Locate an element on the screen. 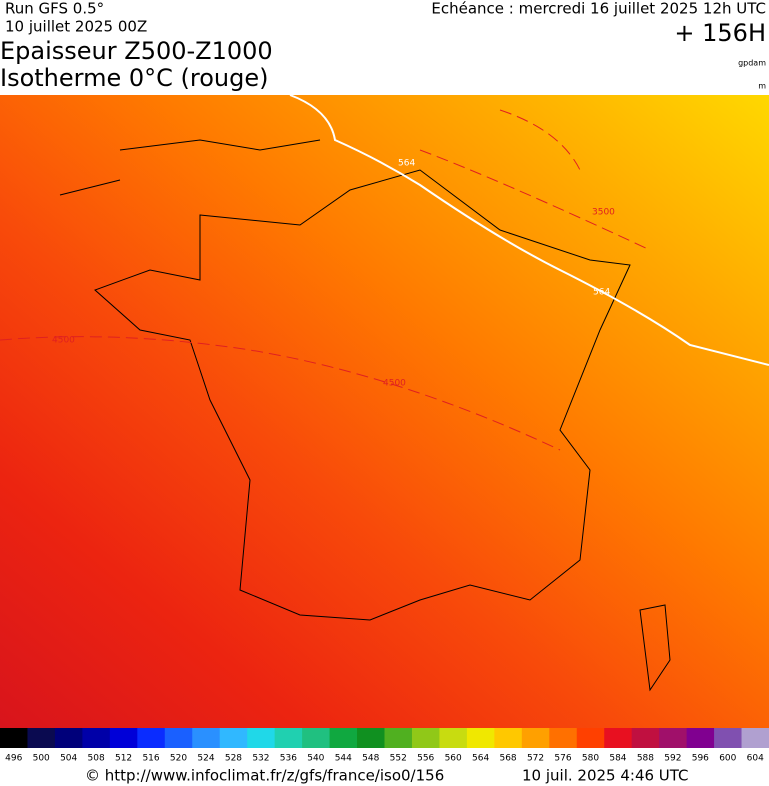 The width and height of the screenshot is (769, 786). colorbar-label: 504 is located at coordinates (68, 759).